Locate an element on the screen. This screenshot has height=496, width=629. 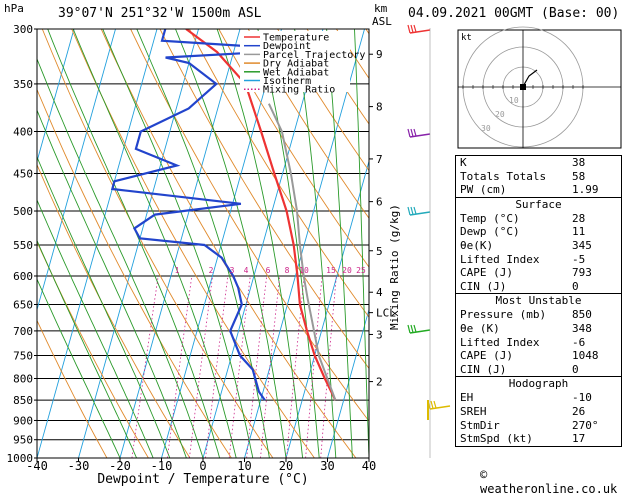
pressure-tick-label: 350 is located at coordinates (23, 84).